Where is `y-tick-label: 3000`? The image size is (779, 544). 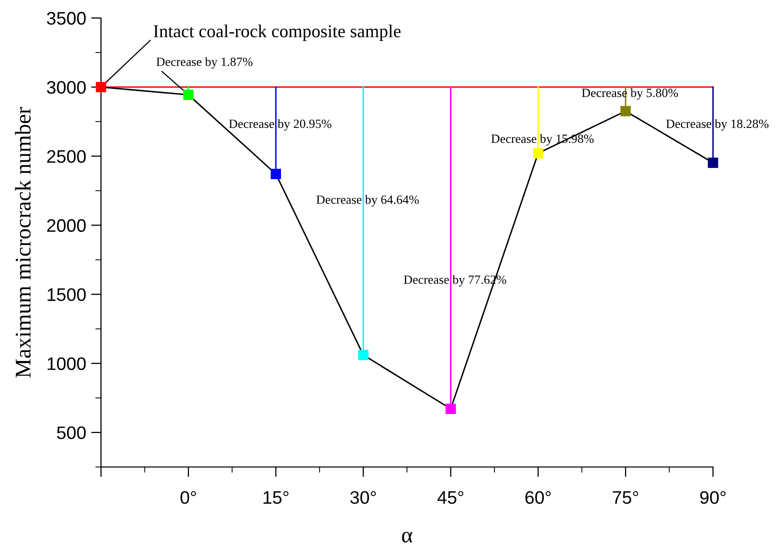 y-tick-label: 3000 is located at coordinates (66, 87).